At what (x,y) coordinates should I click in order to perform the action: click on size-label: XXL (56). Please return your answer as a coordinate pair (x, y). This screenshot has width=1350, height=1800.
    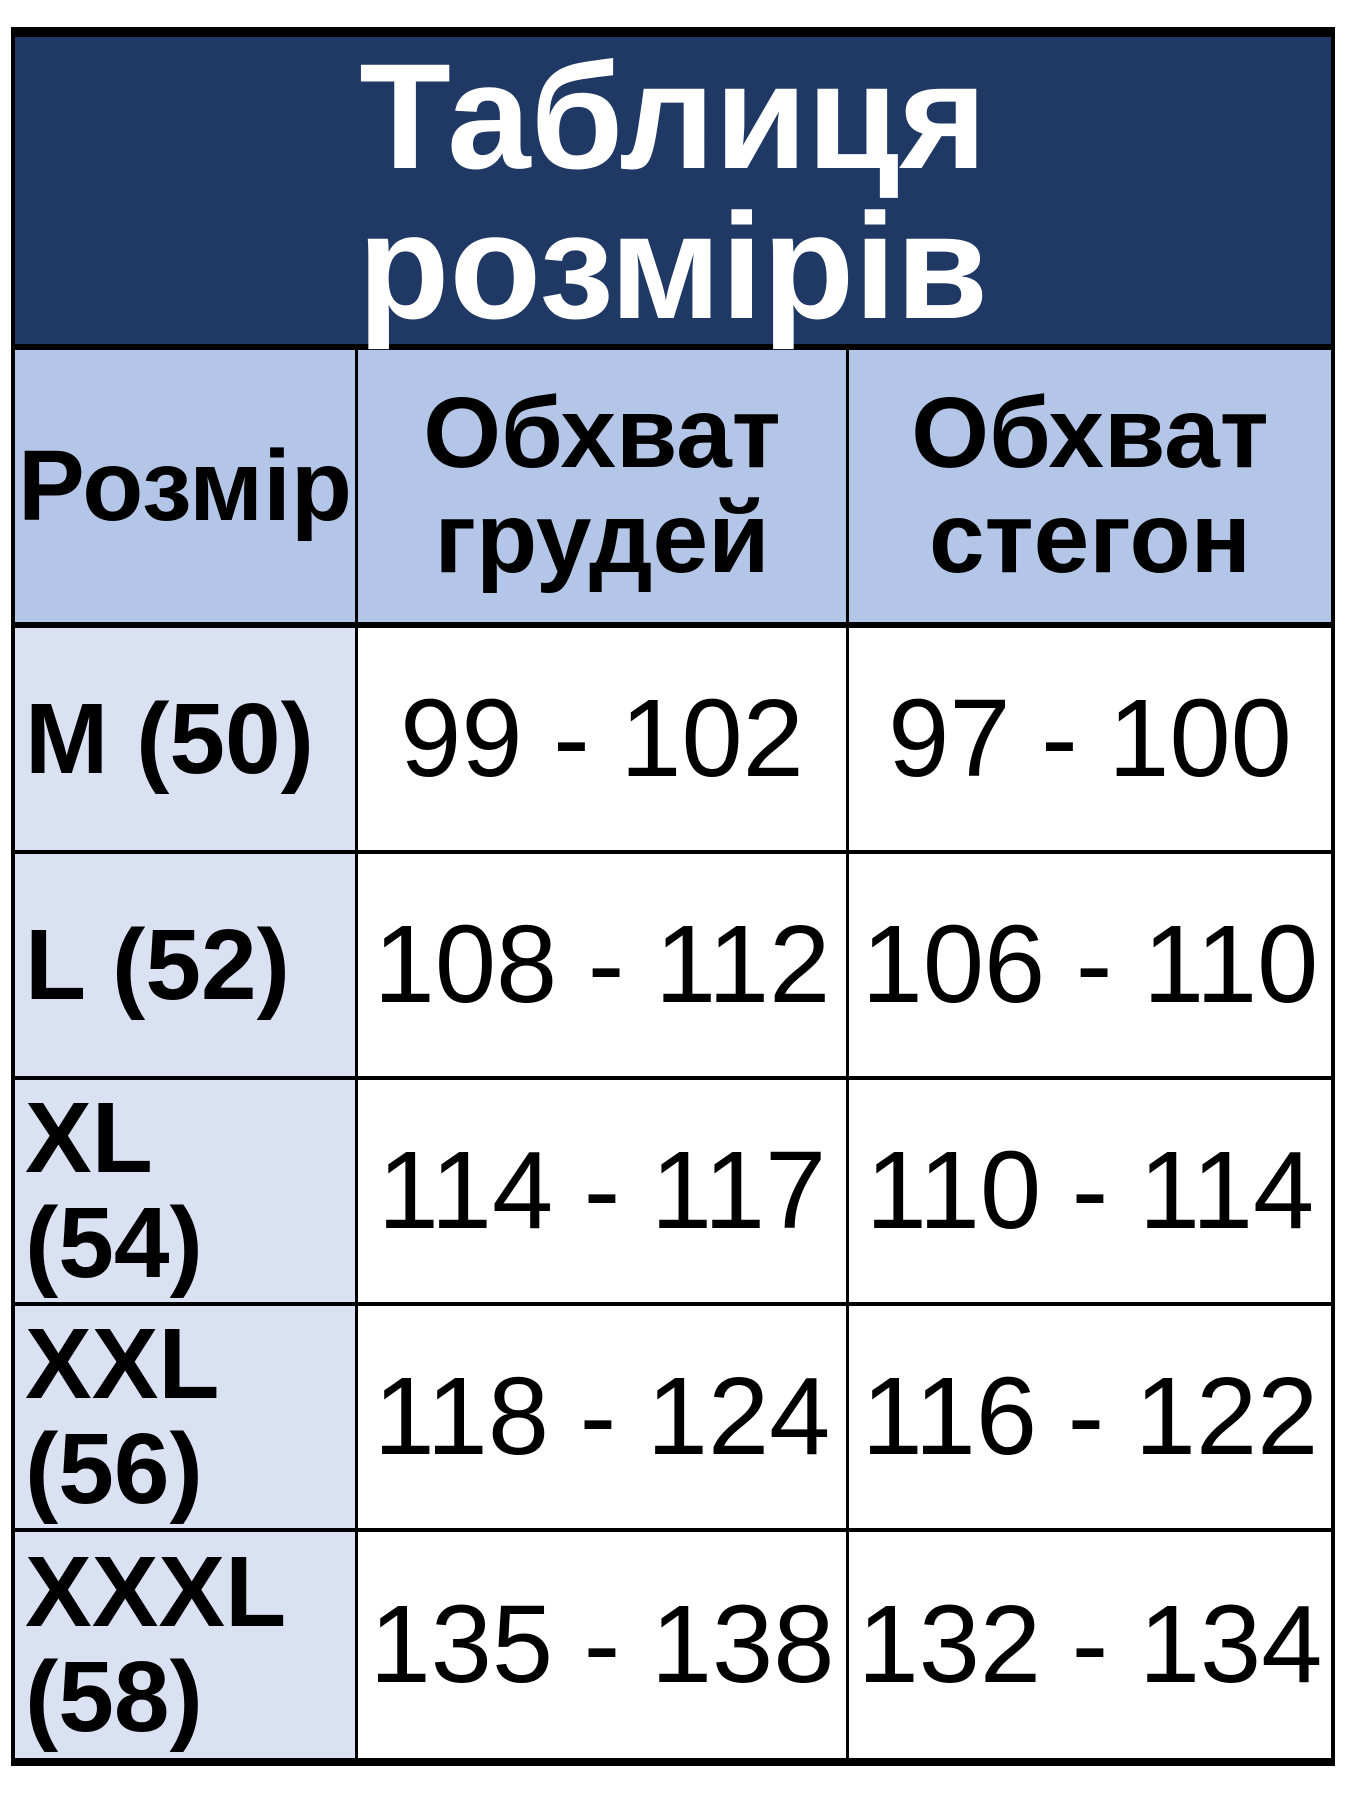
    Looking at the image, I should click on (185, 1417).